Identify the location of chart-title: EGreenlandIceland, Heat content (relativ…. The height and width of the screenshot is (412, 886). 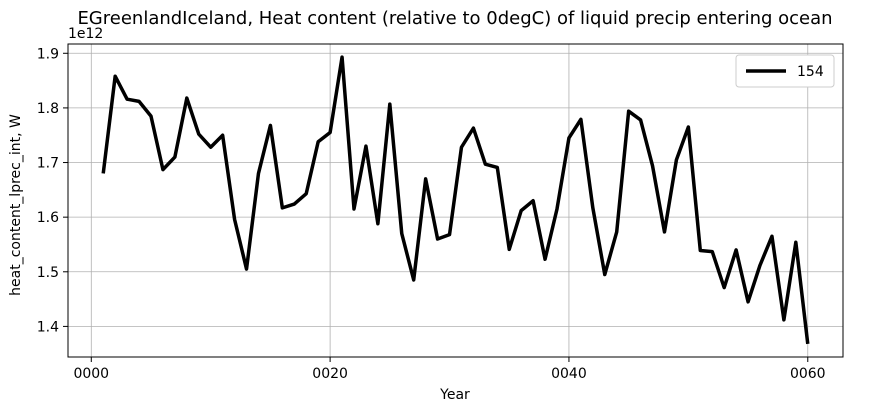
(454, 18).